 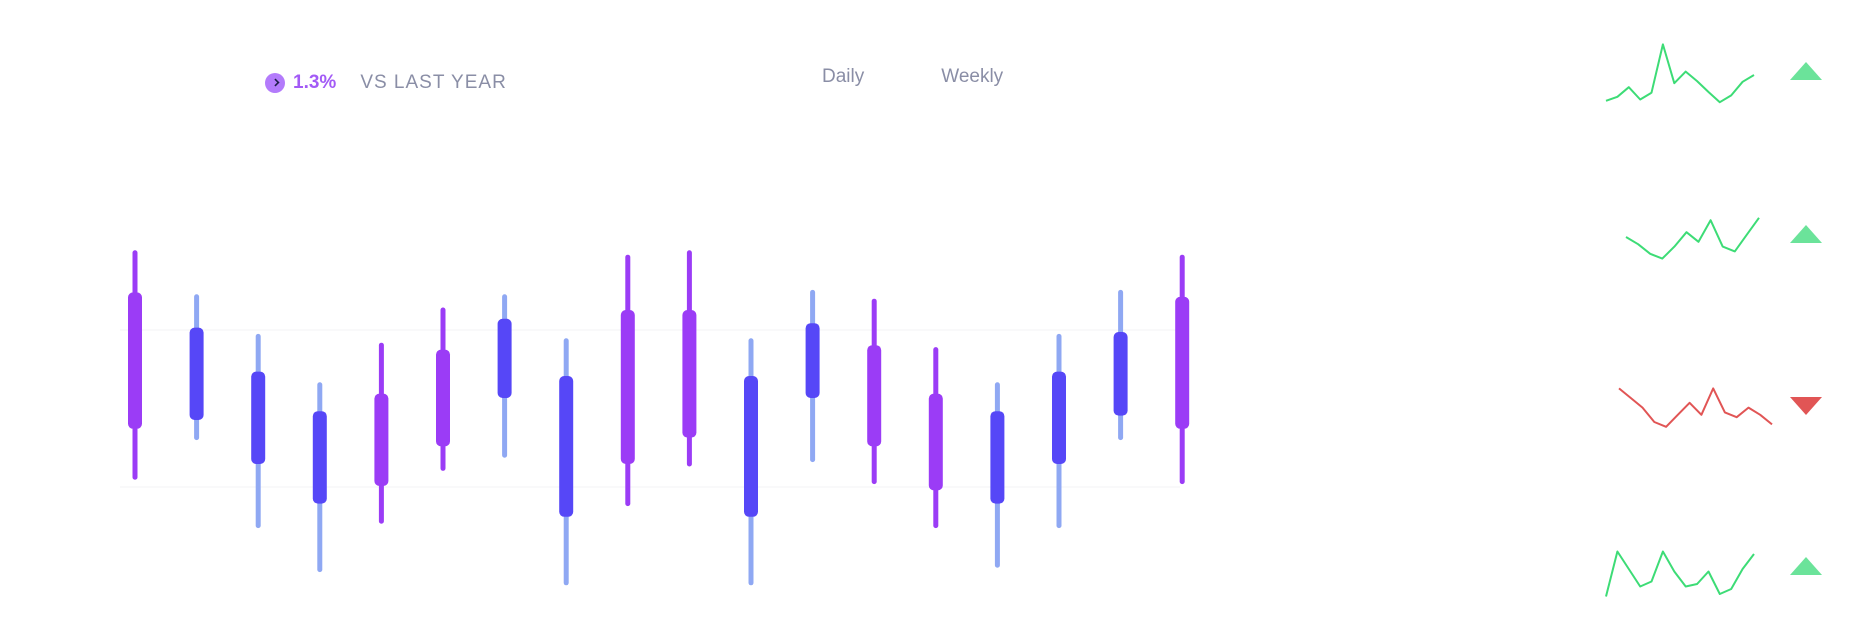 I want to click on arrow-up-right-icon, so click(x=275, y=83).